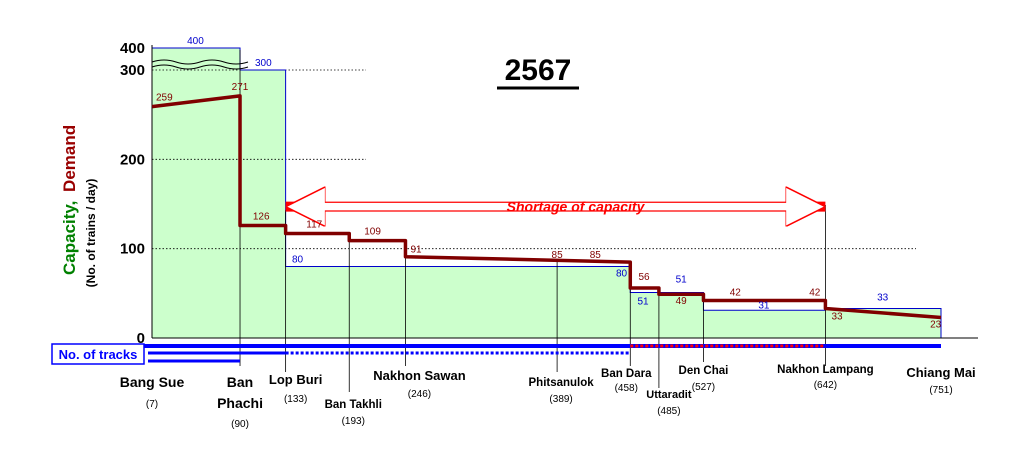  What do you see at coordinates (263, 63) in the screenshot?
I see `capacity-value-label: 300` at bounding box center [263, 63].